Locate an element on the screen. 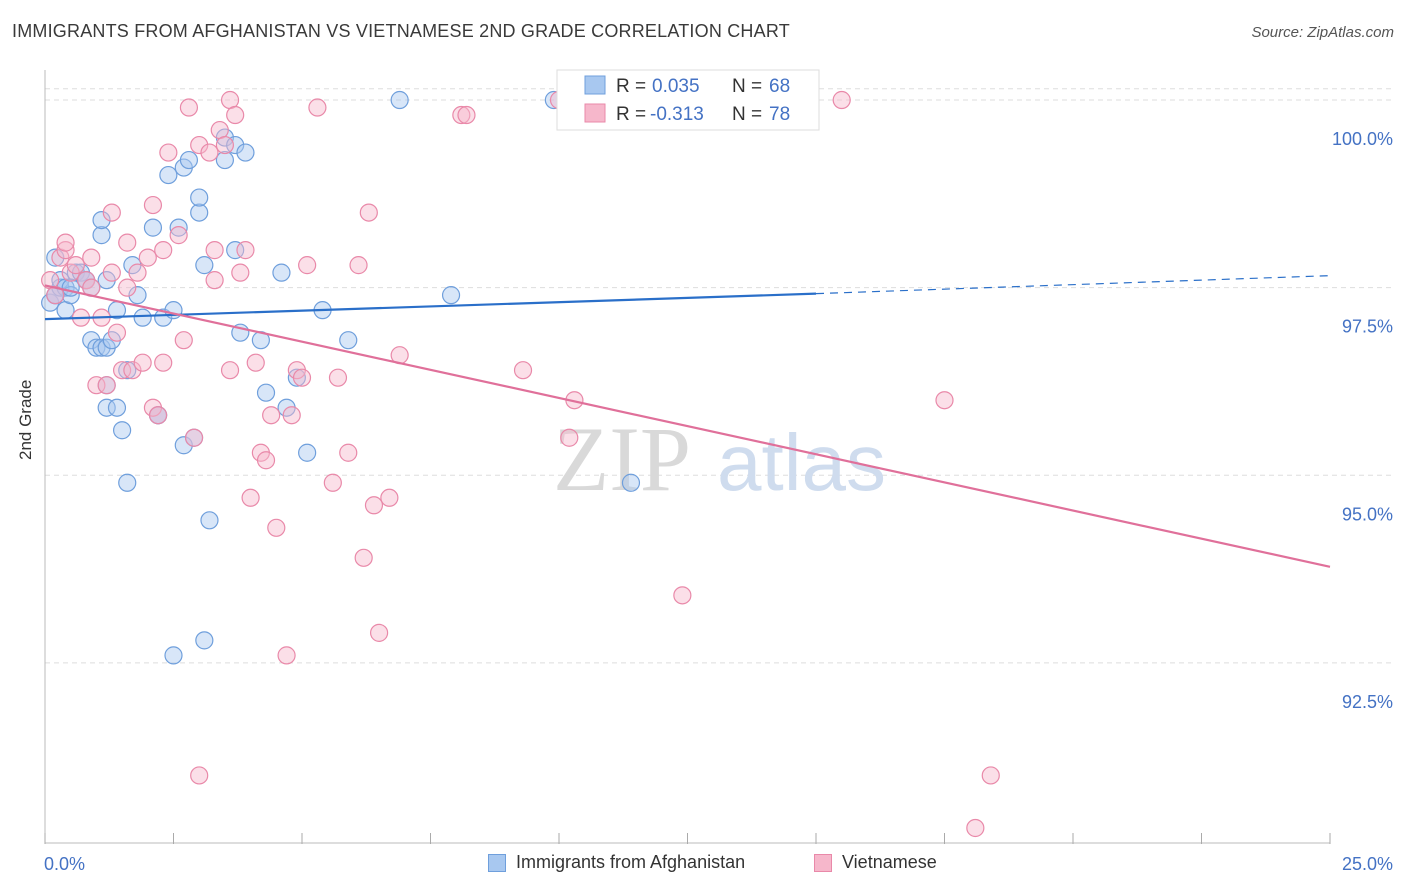 This screenshot has width=1406, height=892. chart-source: Source: ZipAtlas.com is located at coordinates (1322, 32).